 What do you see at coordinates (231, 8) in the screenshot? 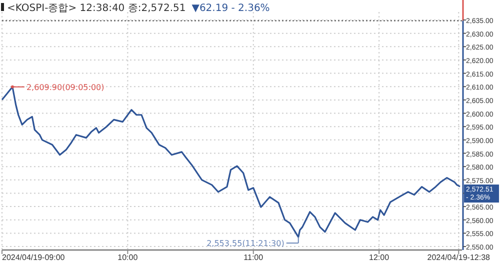
I see `chart-subtitle: ▼62.19 - 2.36%` at bounding box center [231, 8].